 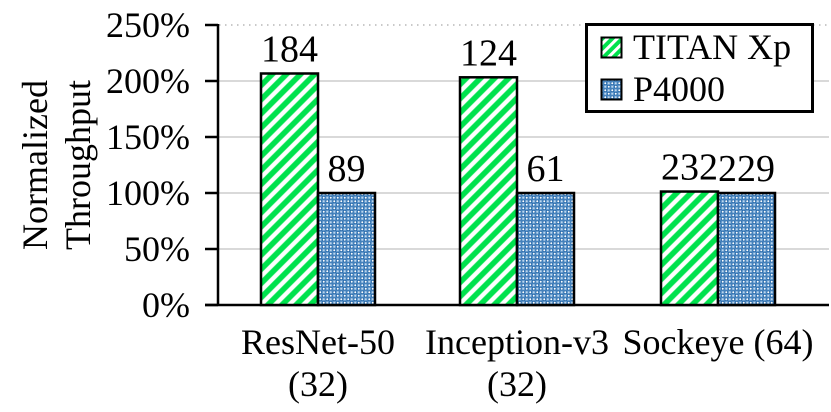 I want to click on titan-xp-hatch-swatch-icon, so click(x=611, y=47).